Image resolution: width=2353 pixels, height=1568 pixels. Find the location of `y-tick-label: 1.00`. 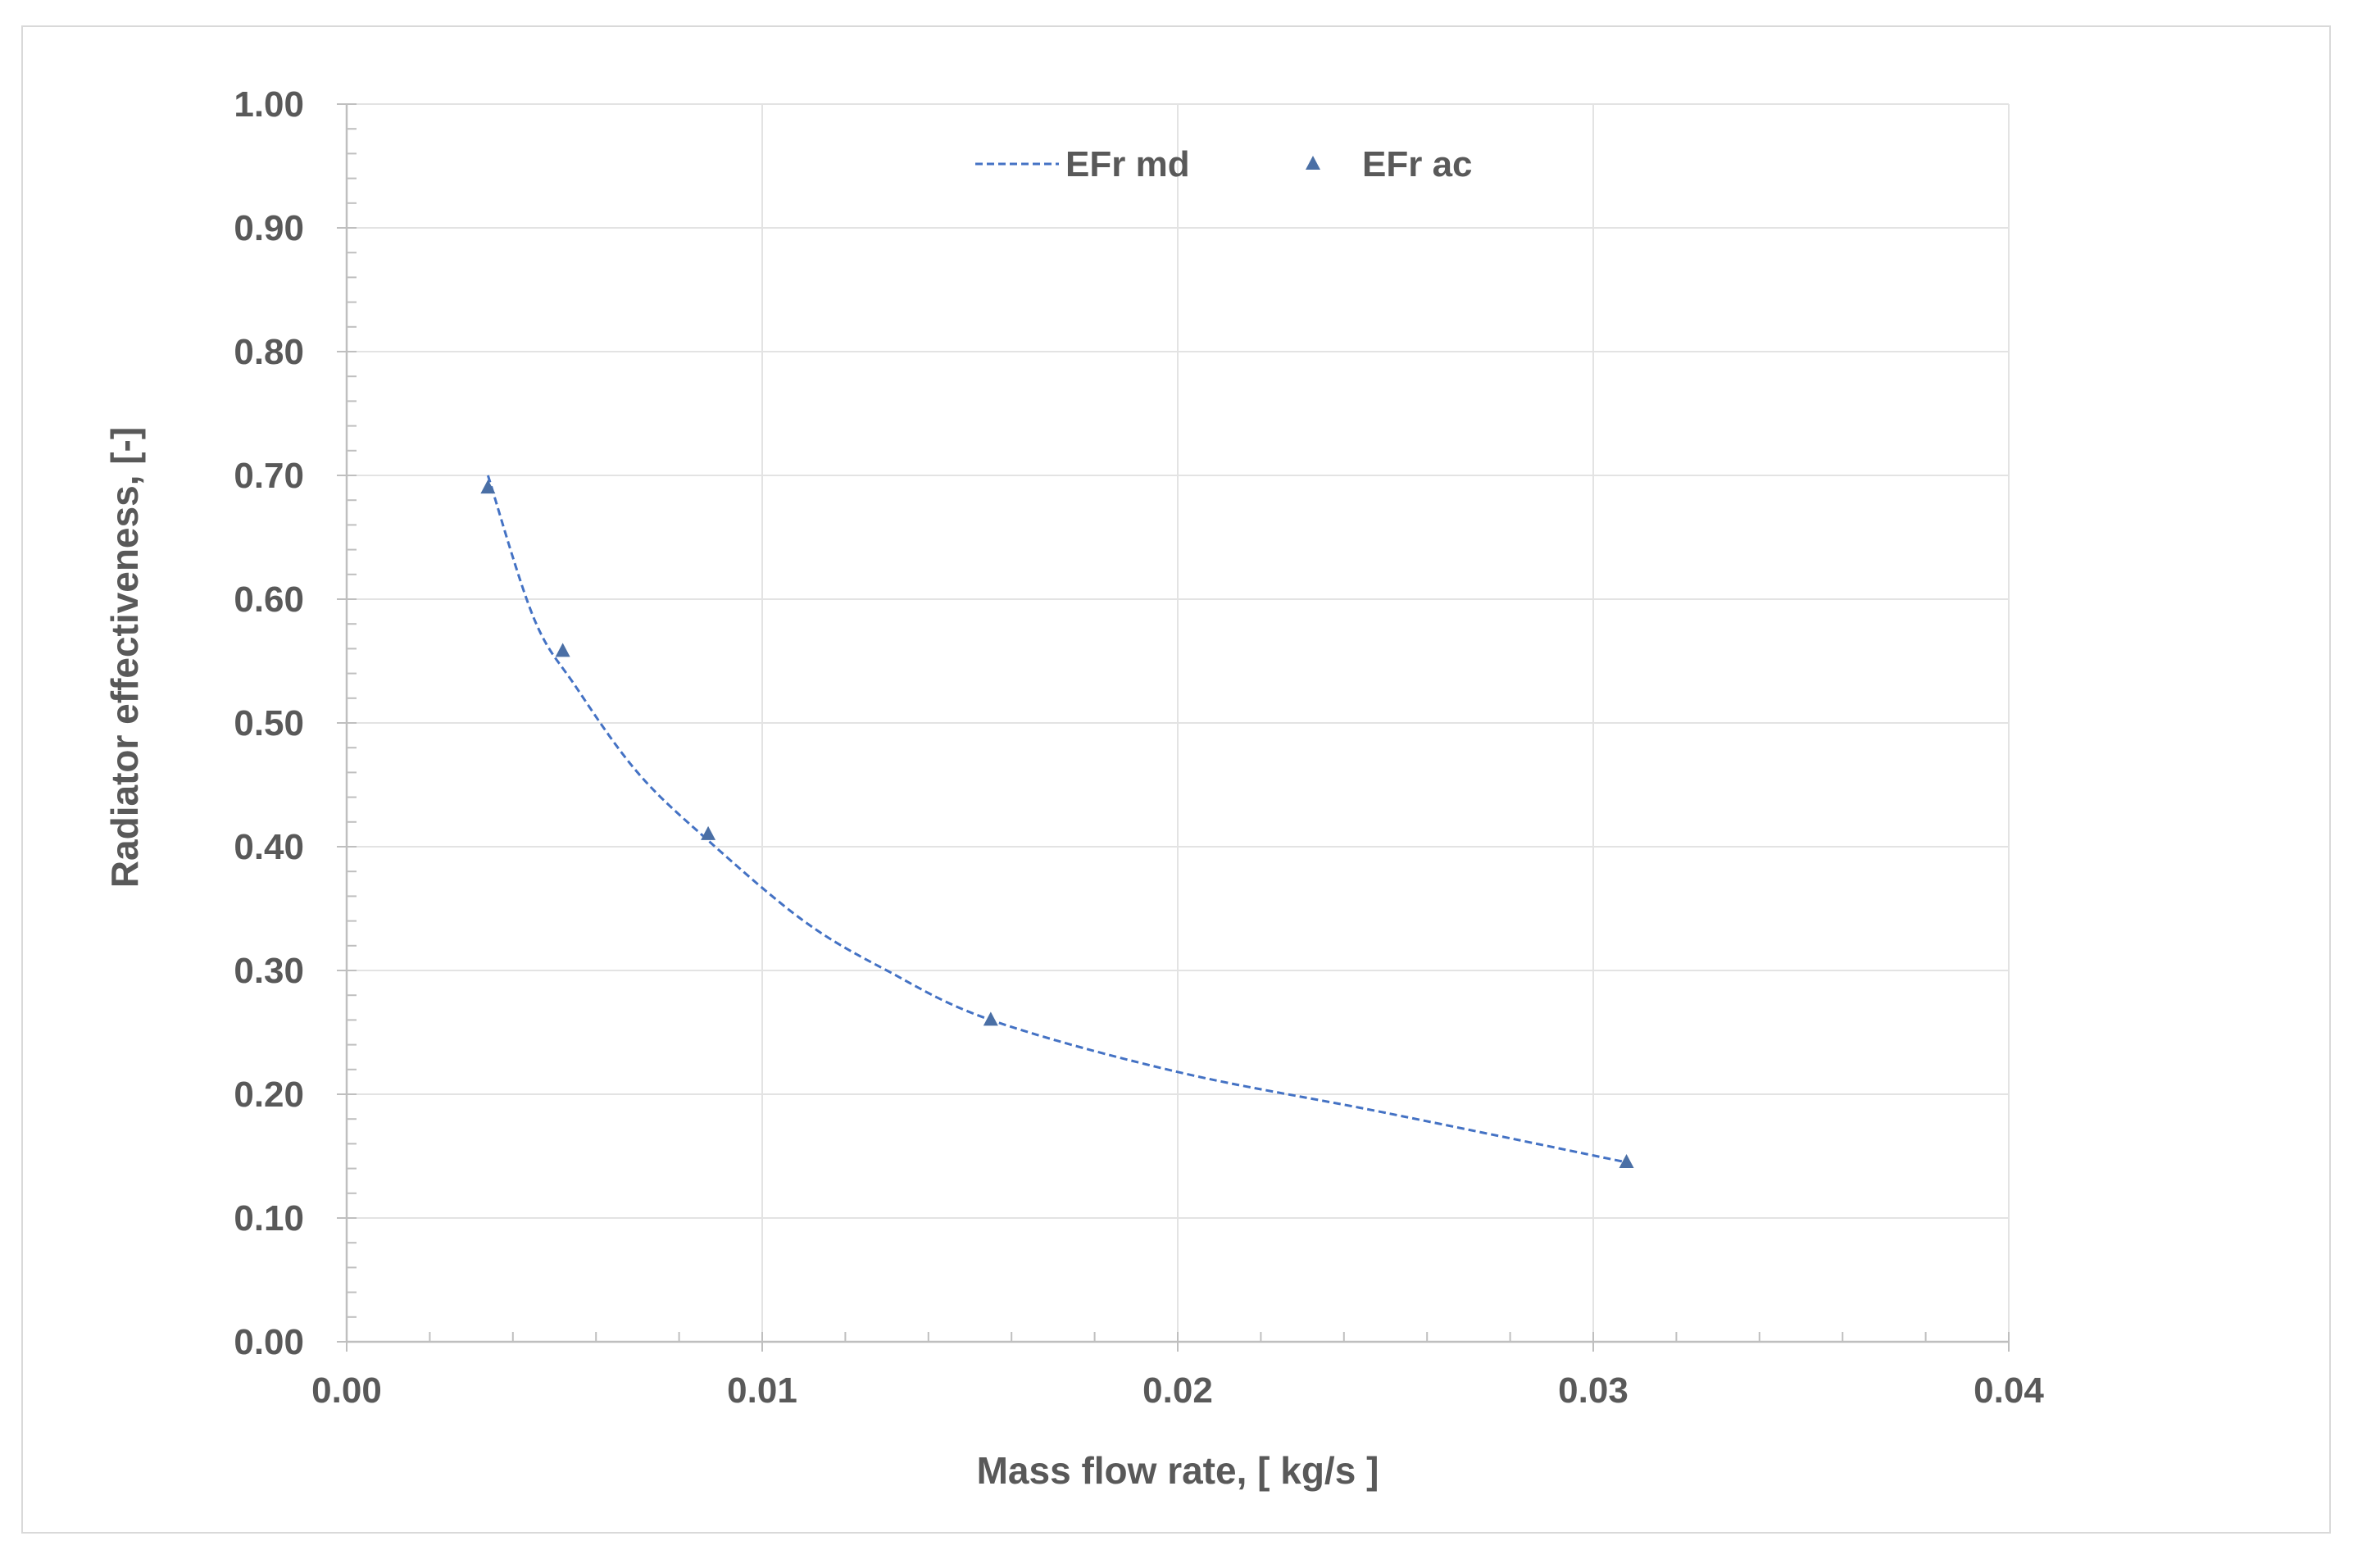

y-tick-label: 1.00 is located at coordinates (269, 104).